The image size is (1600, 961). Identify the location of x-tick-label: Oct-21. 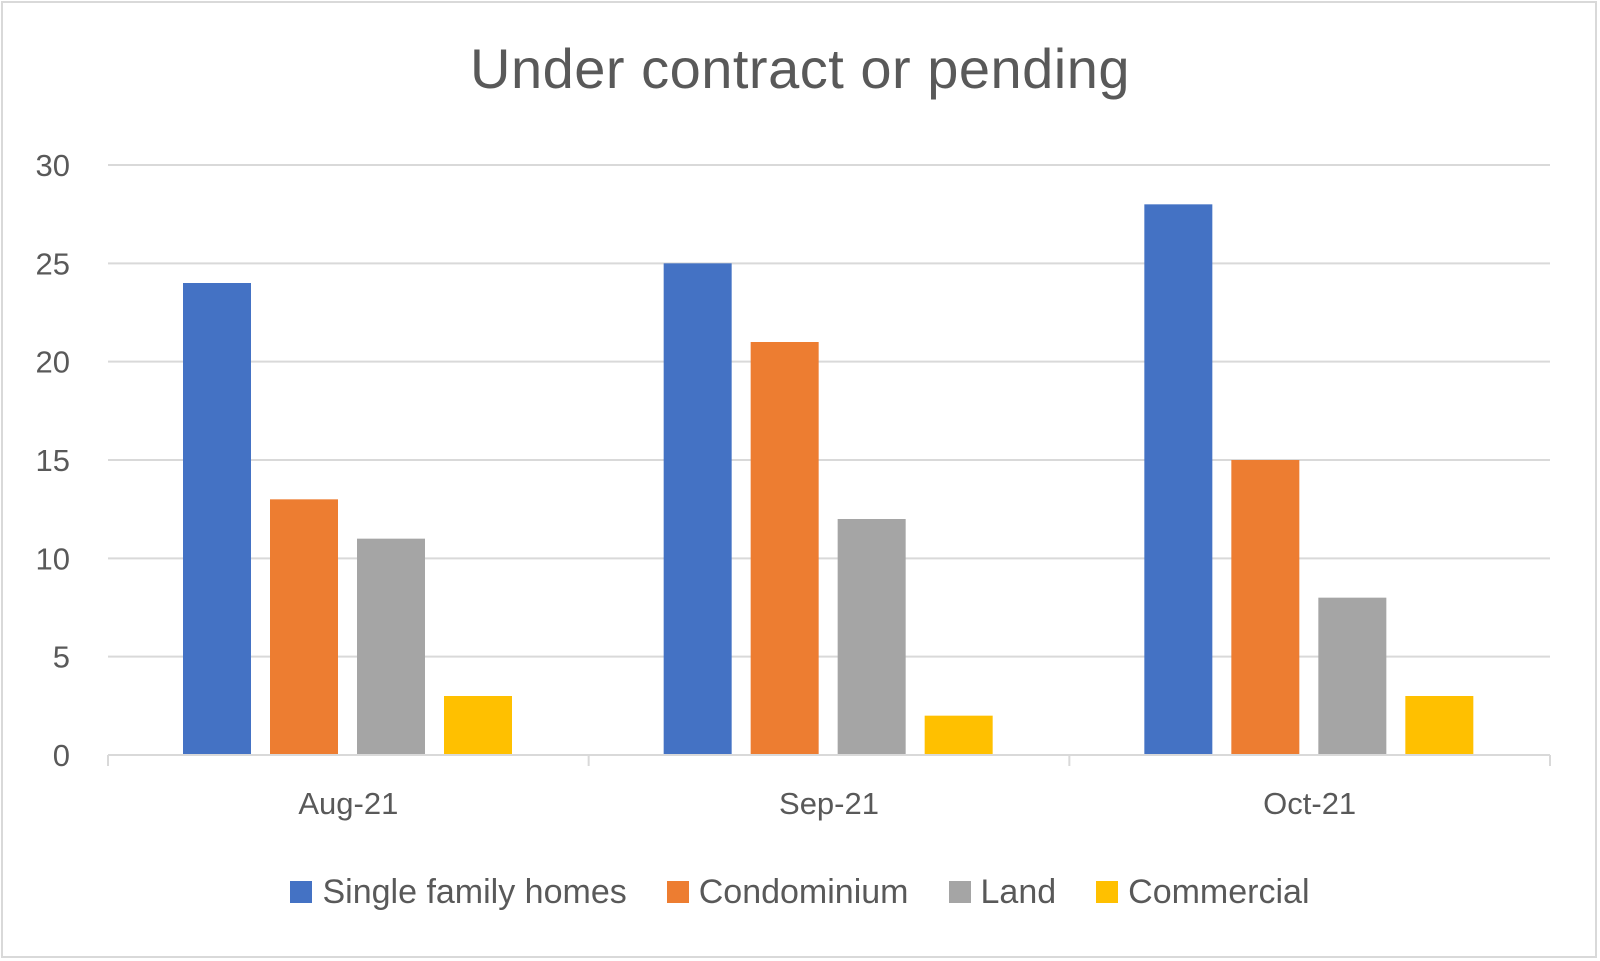
(1309, 803).